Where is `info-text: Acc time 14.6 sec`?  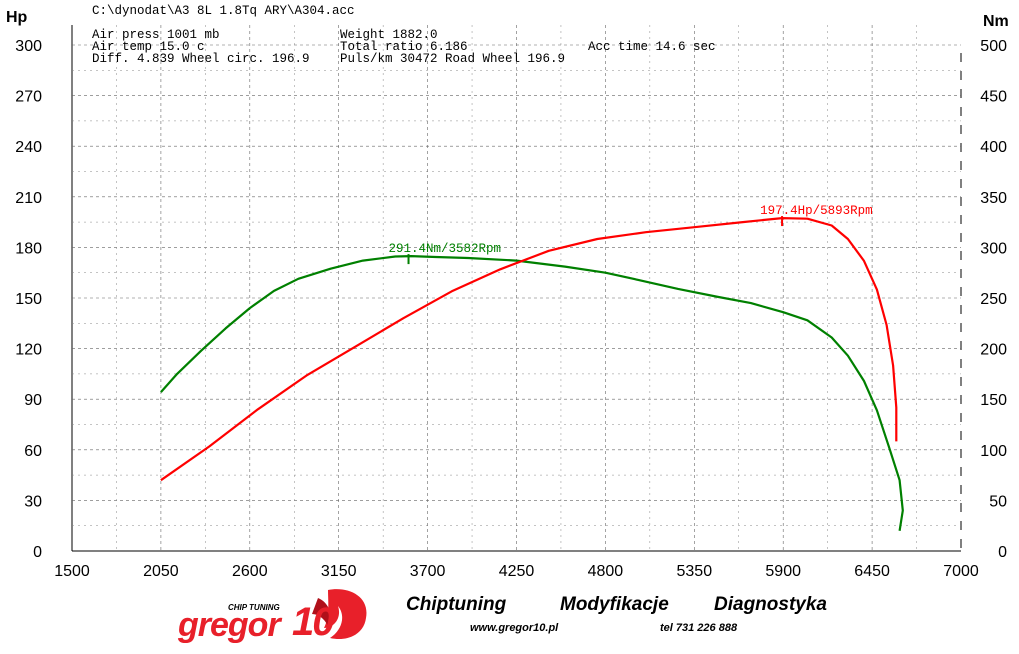
info-text: Acc time 14.6 sec is located at coordinates (652, 47).